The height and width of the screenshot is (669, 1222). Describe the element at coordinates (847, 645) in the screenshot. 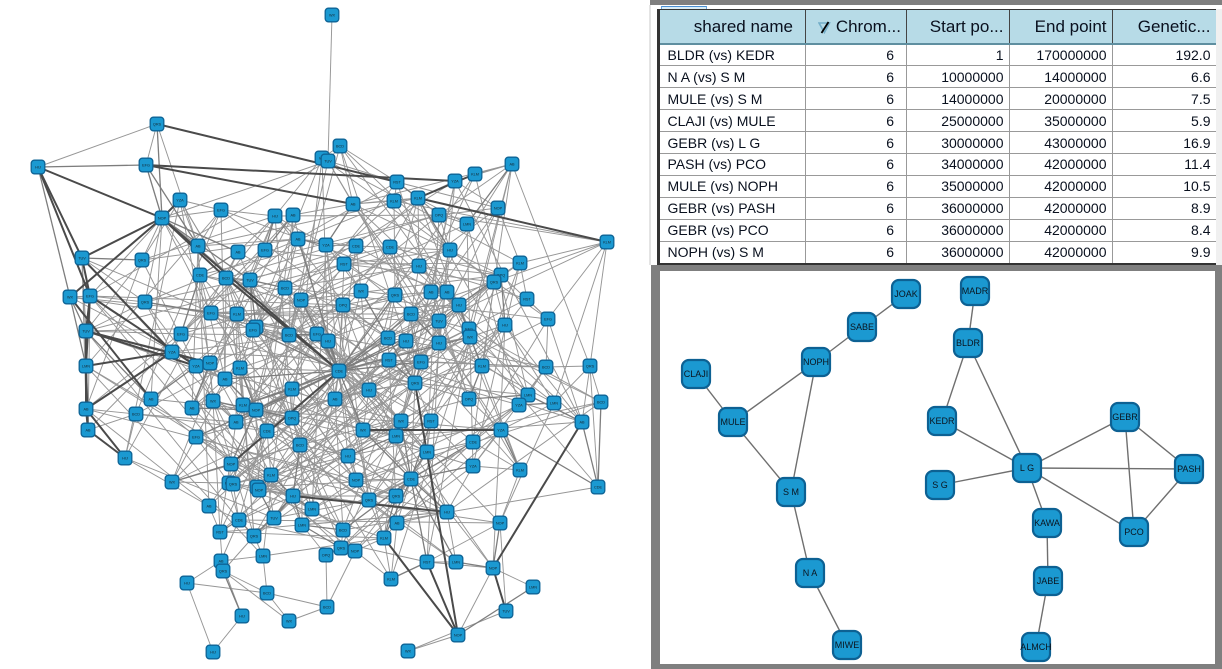

I see `svg-text: MIWE` at that location.